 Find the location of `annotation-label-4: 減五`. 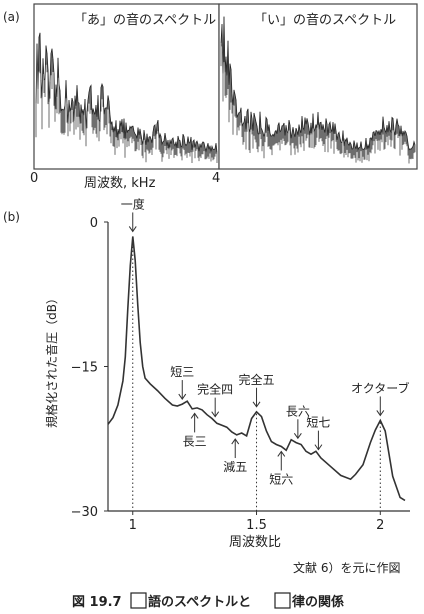

annotation-label-4: 減五 is located at coordinates (235, 466).